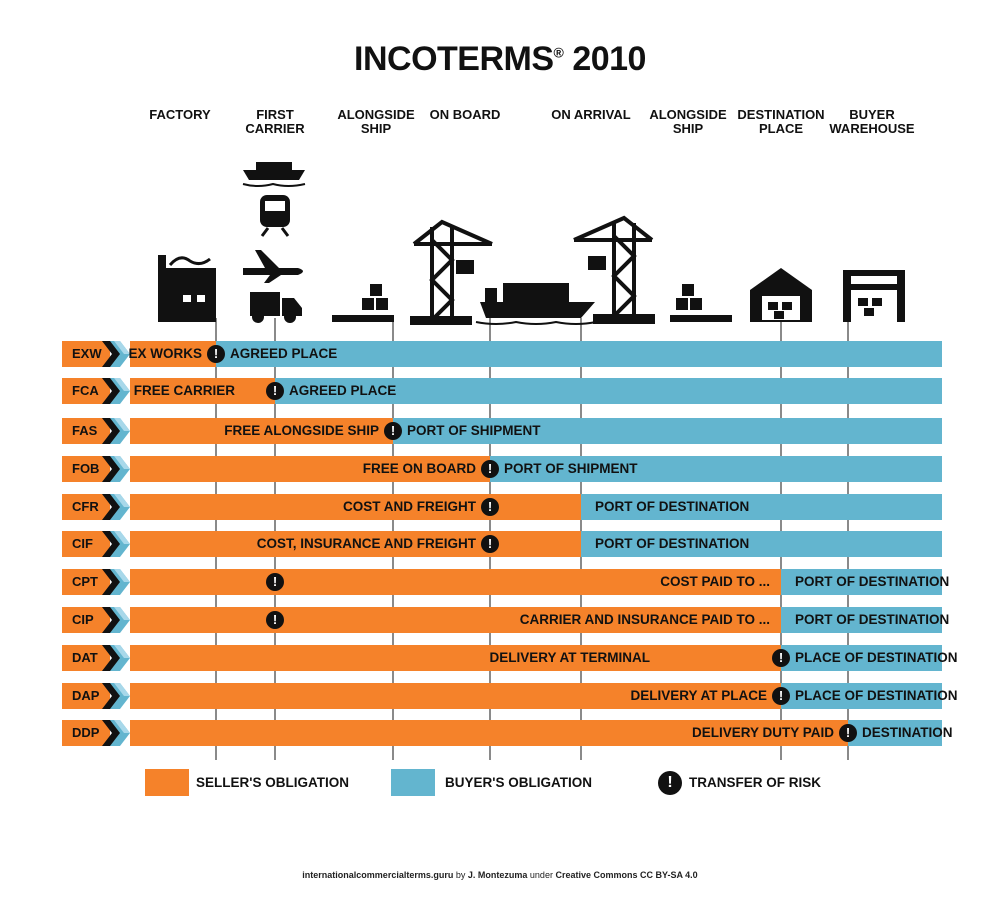  What do you see at coordinates (541, 875) in the screenshot?
I see `footer-under: under` at bounding box center [541, 875].